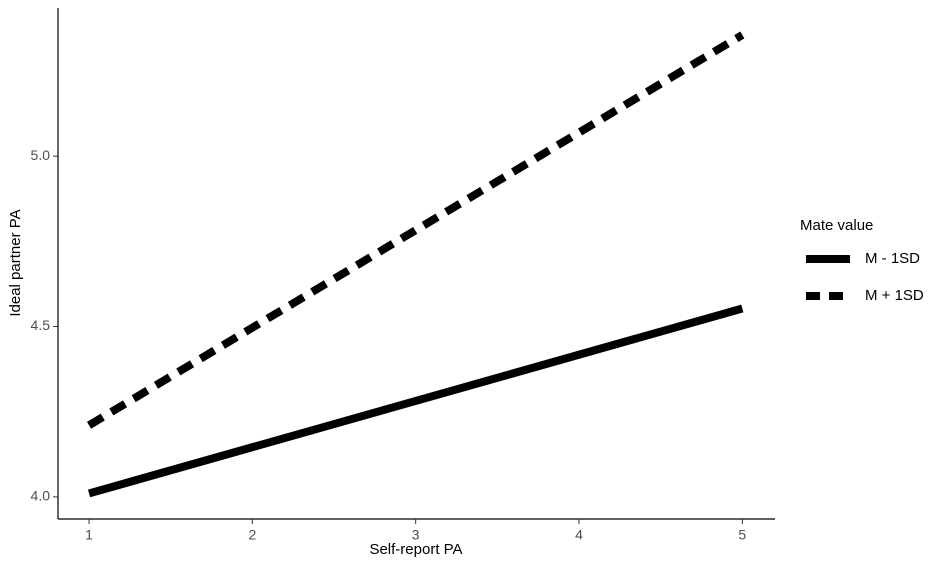 The height and width of the screenshot is (569, 935). What do you see at coordinates (41, 496) in the screenshot?
I see `y-tick-label: 4.0` at bounding box center [41, 496].